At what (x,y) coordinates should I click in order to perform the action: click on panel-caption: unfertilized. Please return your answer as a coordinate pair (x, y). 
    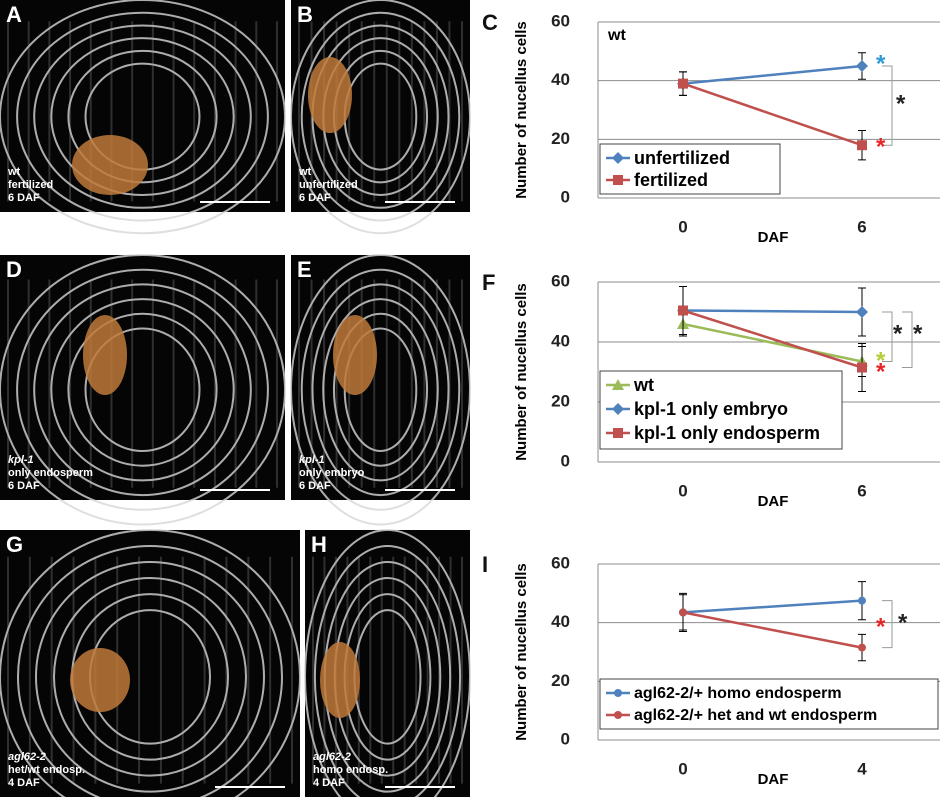
    Looking at the image, I should click on (328, 185).